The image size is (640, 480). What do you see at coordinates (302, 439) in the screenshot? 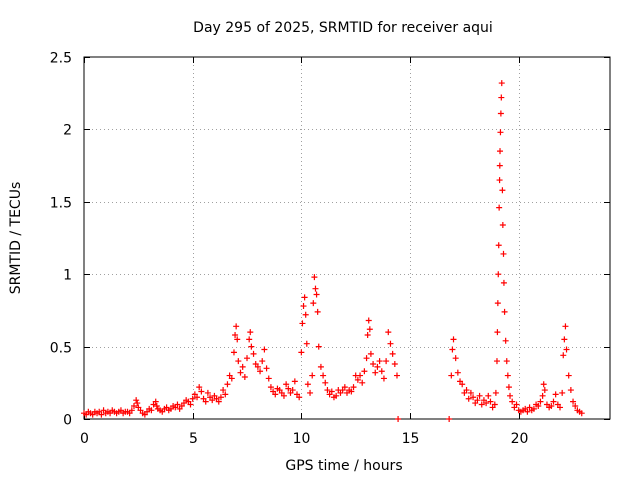
I see `x-tick-label: 10` at bounding box center [302, 439].